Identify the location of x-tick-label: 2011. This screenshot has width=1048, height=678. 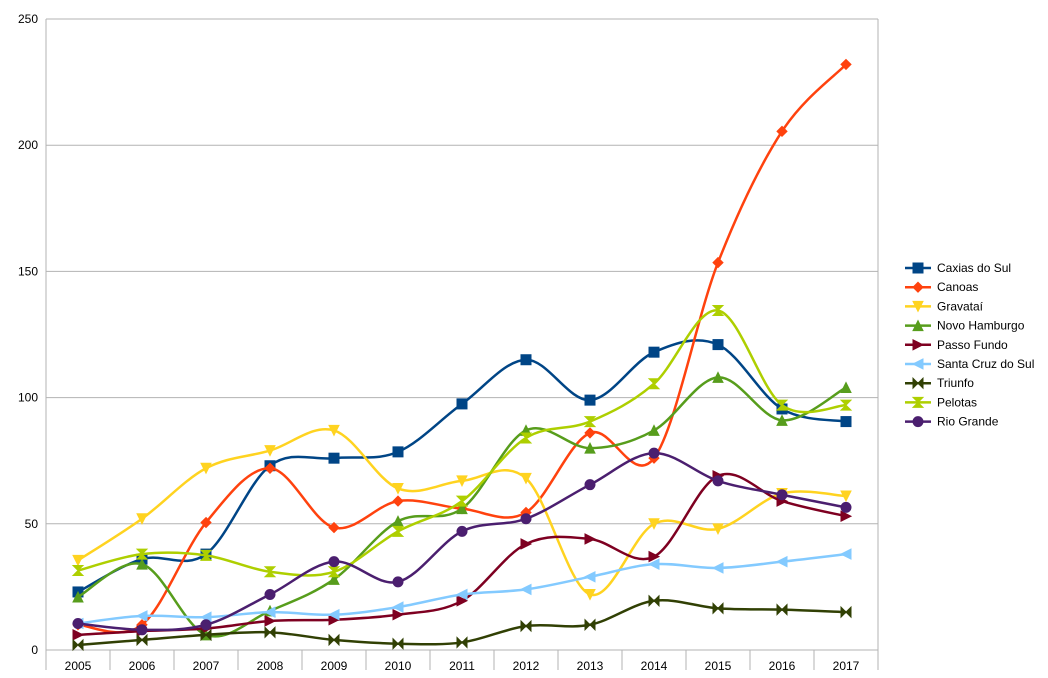
(462, 666).